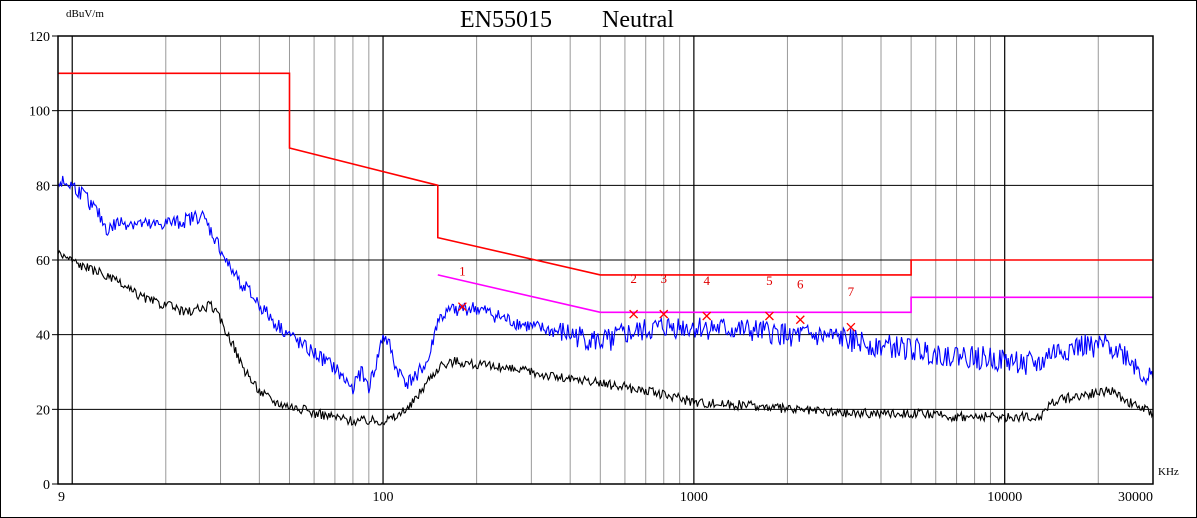 This screenshot has width=1197, height=518. I want to click on y-tick-label: 0, so click(46, 485).